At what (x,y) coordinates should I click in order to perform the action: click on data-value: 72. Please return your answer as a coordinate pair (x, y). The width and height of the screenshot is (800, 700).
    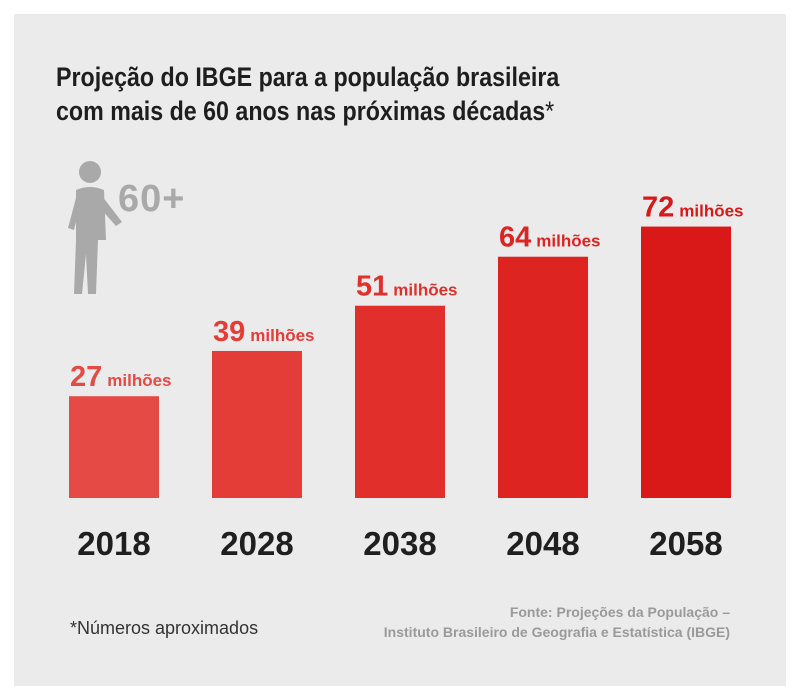
    Looking at the image, I should click on (658, 208).